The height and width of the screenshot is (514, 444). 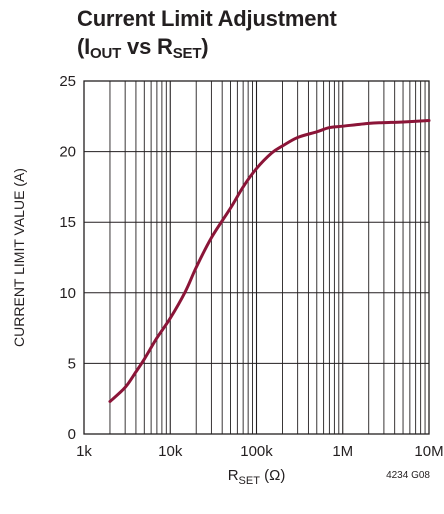 What do you see at coordinates (143, 48) in the screenshot?
I see `chart-title-line2: (IOUT vs RSET)` at bounding box center [143, 48].